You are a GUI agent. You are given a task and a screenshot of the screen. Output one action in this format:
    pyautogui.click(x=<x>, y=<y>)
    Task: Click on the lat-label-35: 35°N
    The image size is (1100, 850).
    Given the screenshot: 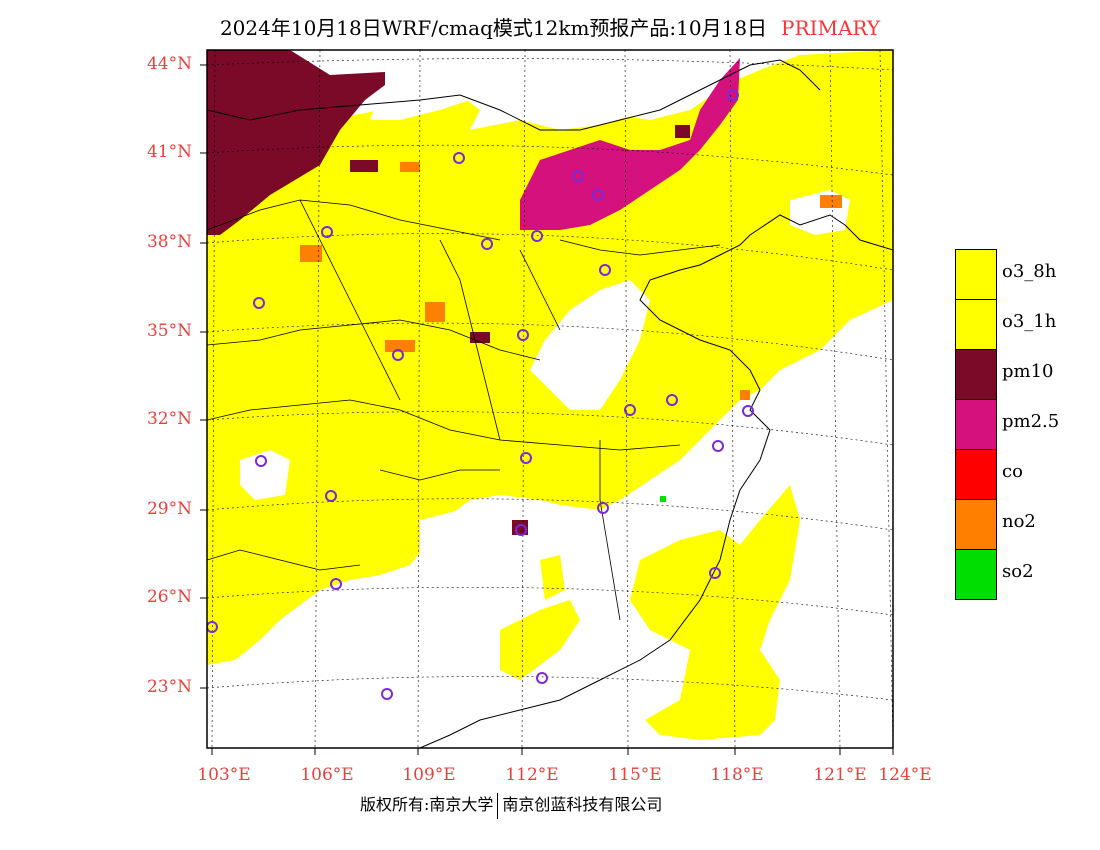 What is the action you would take?
    pyautogui.click(x=169, y=331)
    